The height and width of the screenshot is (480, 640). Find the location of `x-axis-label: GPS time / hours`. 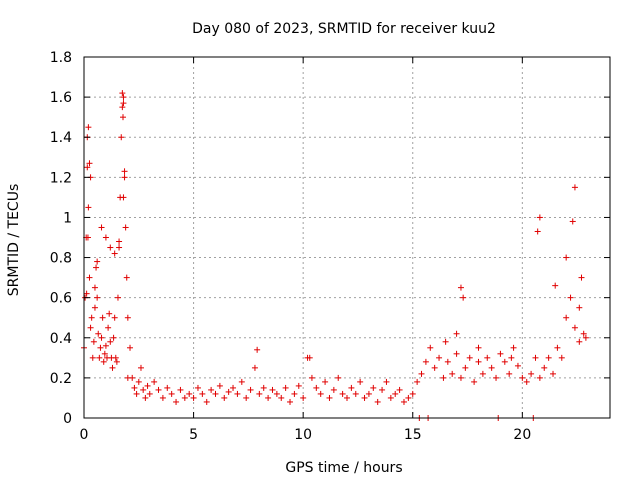

x-axis-label: GPS time / hours is located at coordinates (343, 468).